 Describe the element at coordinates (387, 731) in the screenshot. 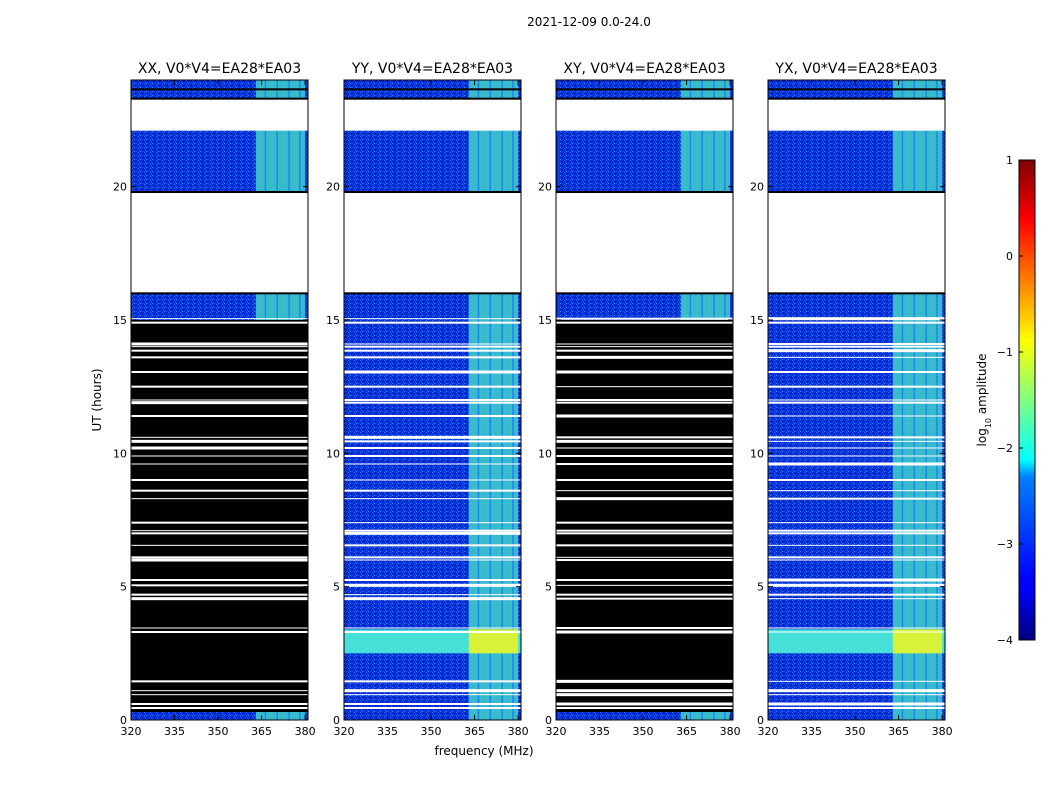

I see `panel-yy-xtick-label-335: 335` at that location.